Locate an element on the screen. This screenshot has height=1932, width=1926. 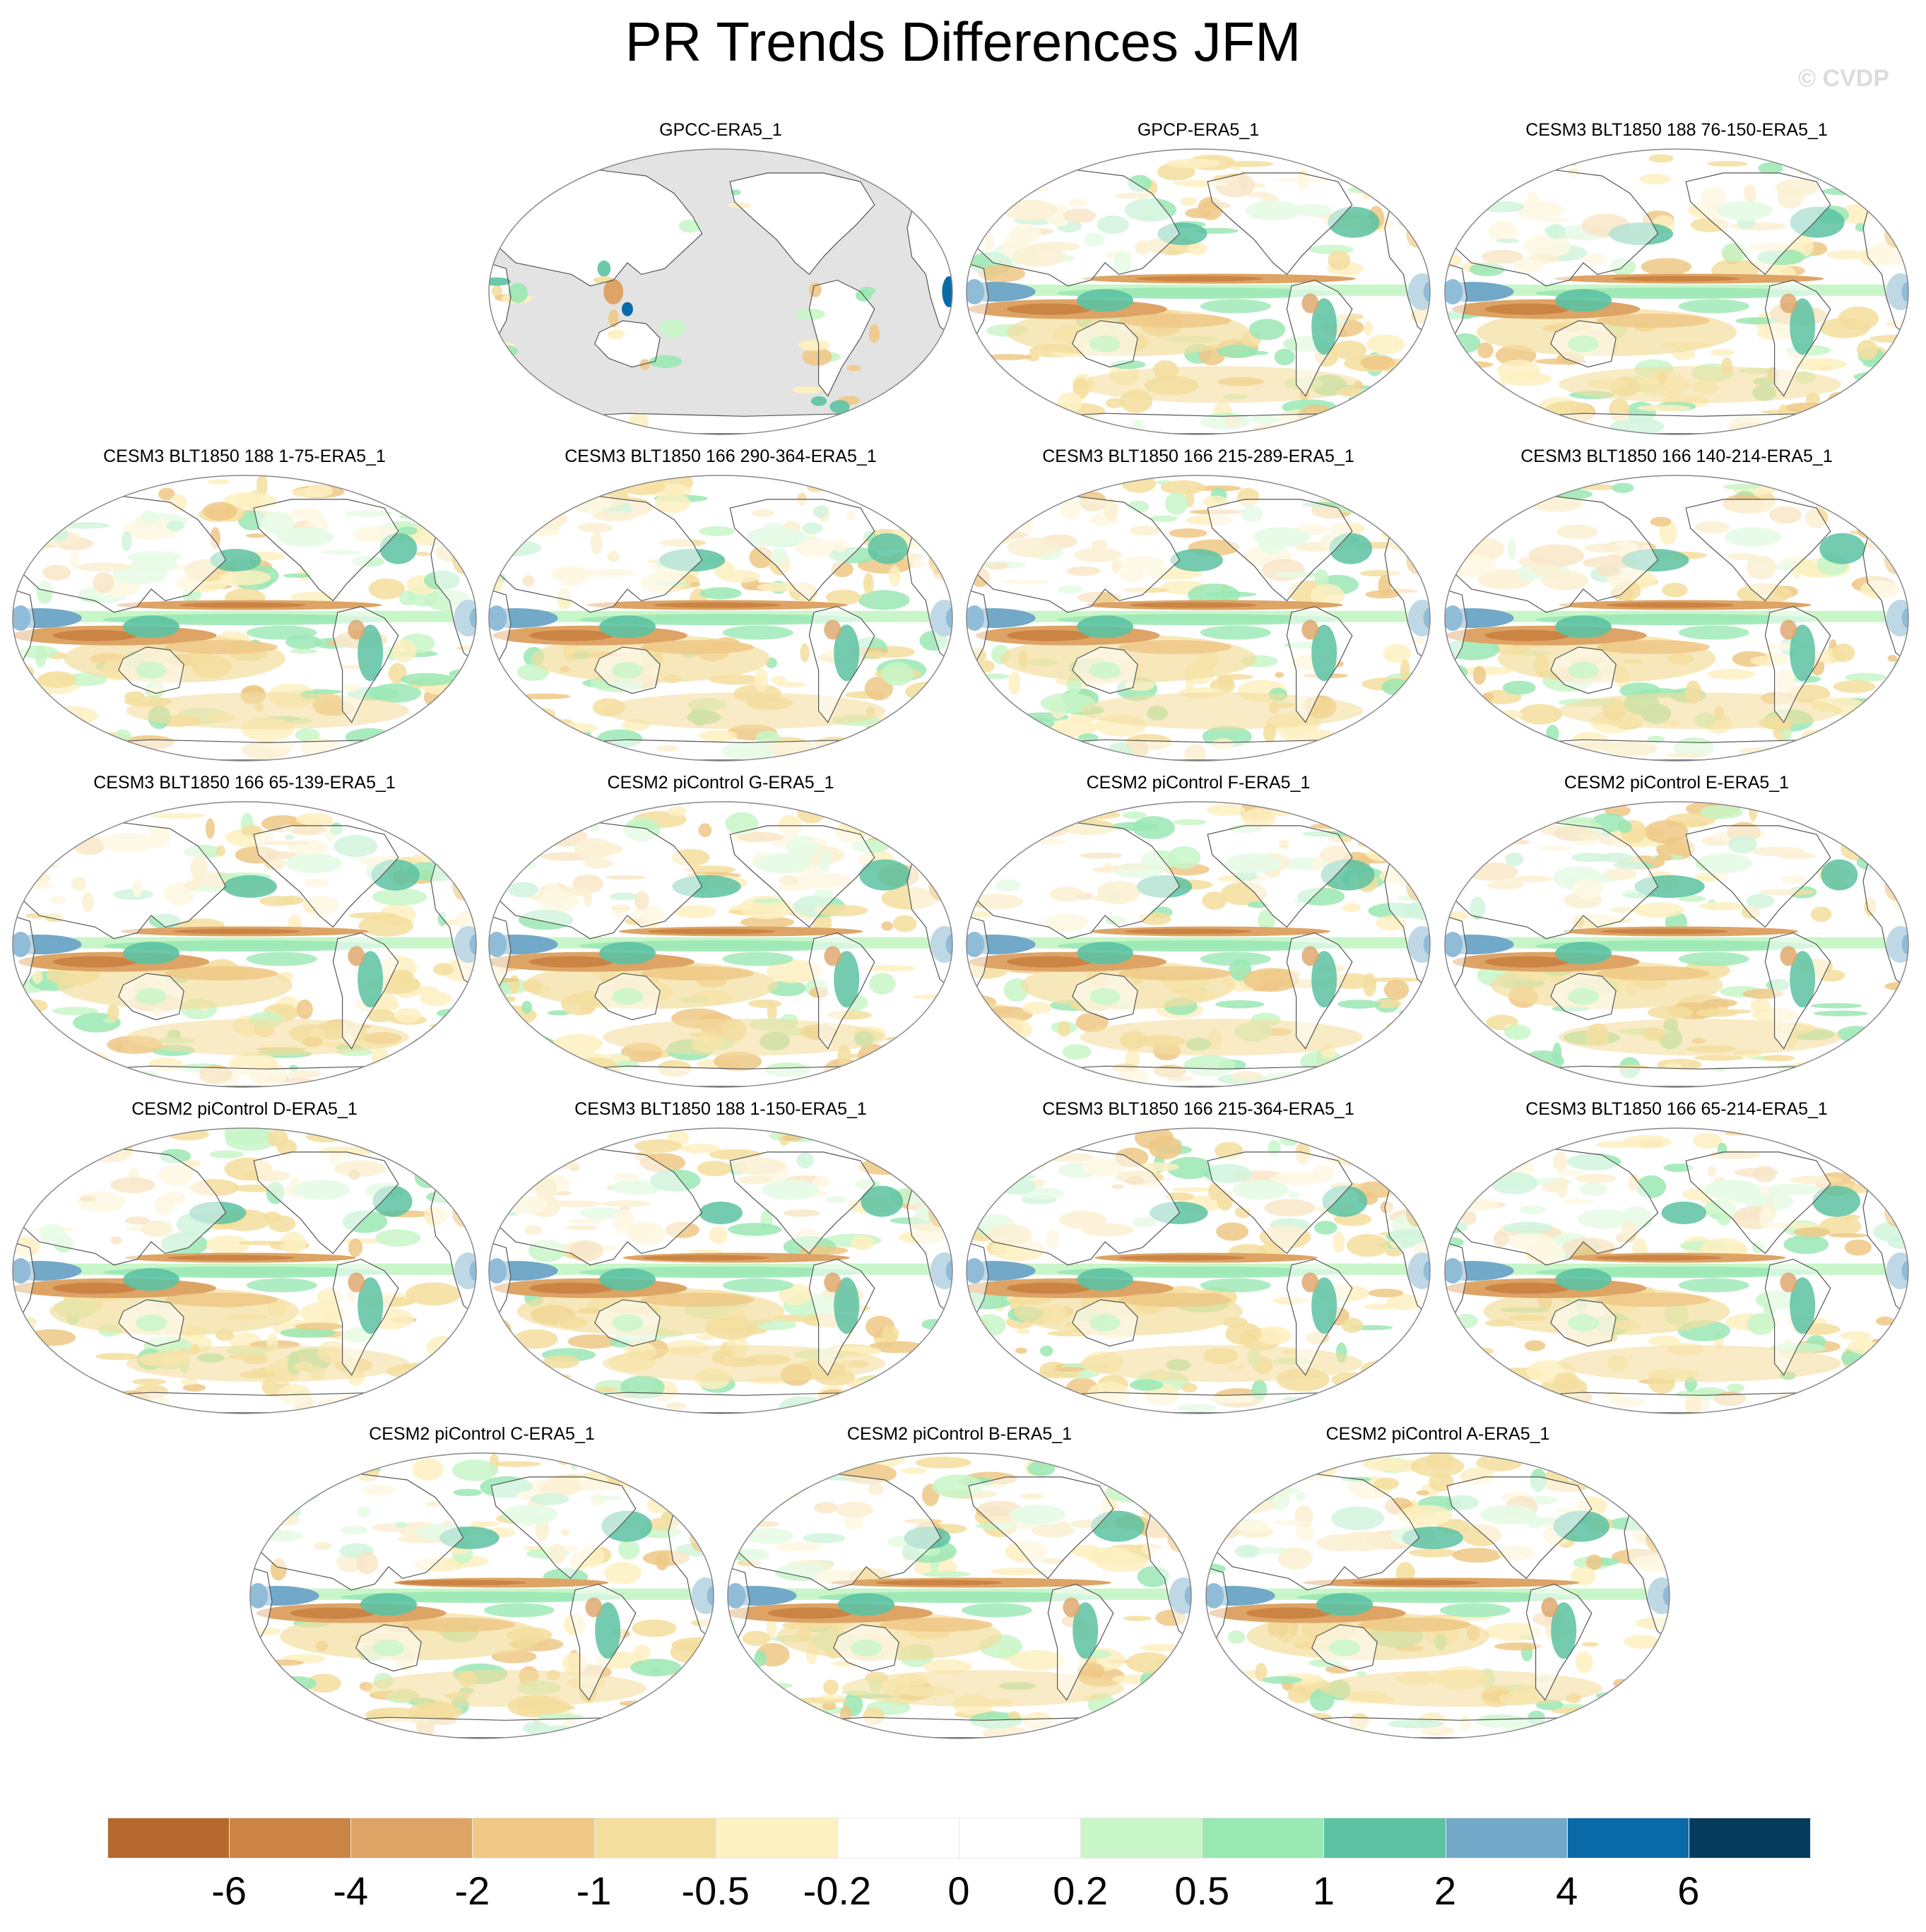
map-panel: CESM2 piControl B-ERA5_1 is located at coordinates (959, 1586).